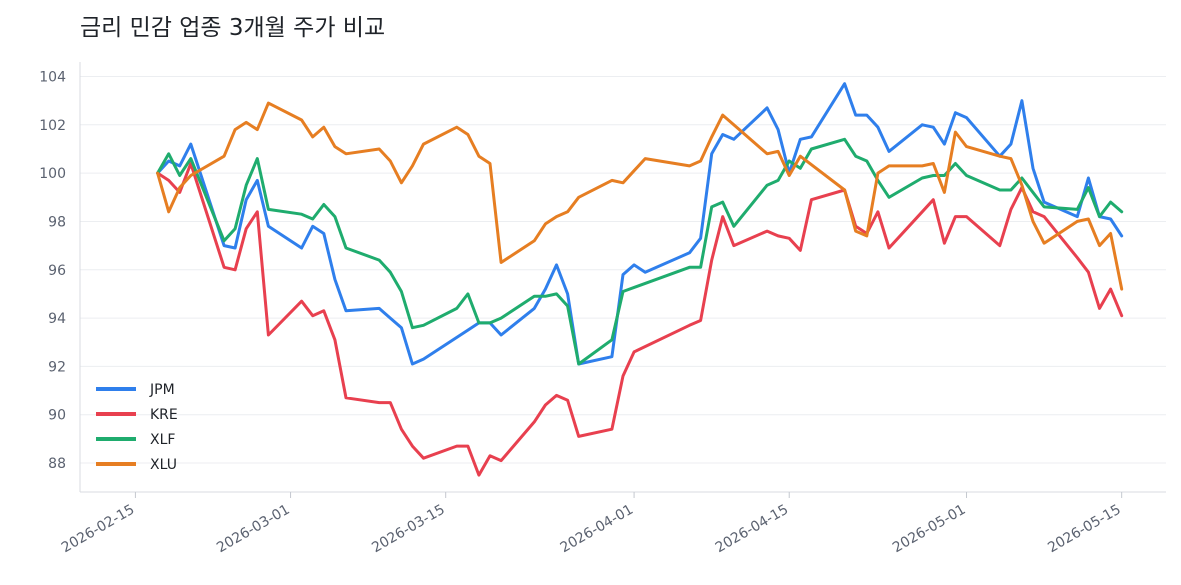 Image resolution: width=1181 pixels, height=585 pixels. I want to click on x-tick-label: 2026-04-15, so click(752, 529).